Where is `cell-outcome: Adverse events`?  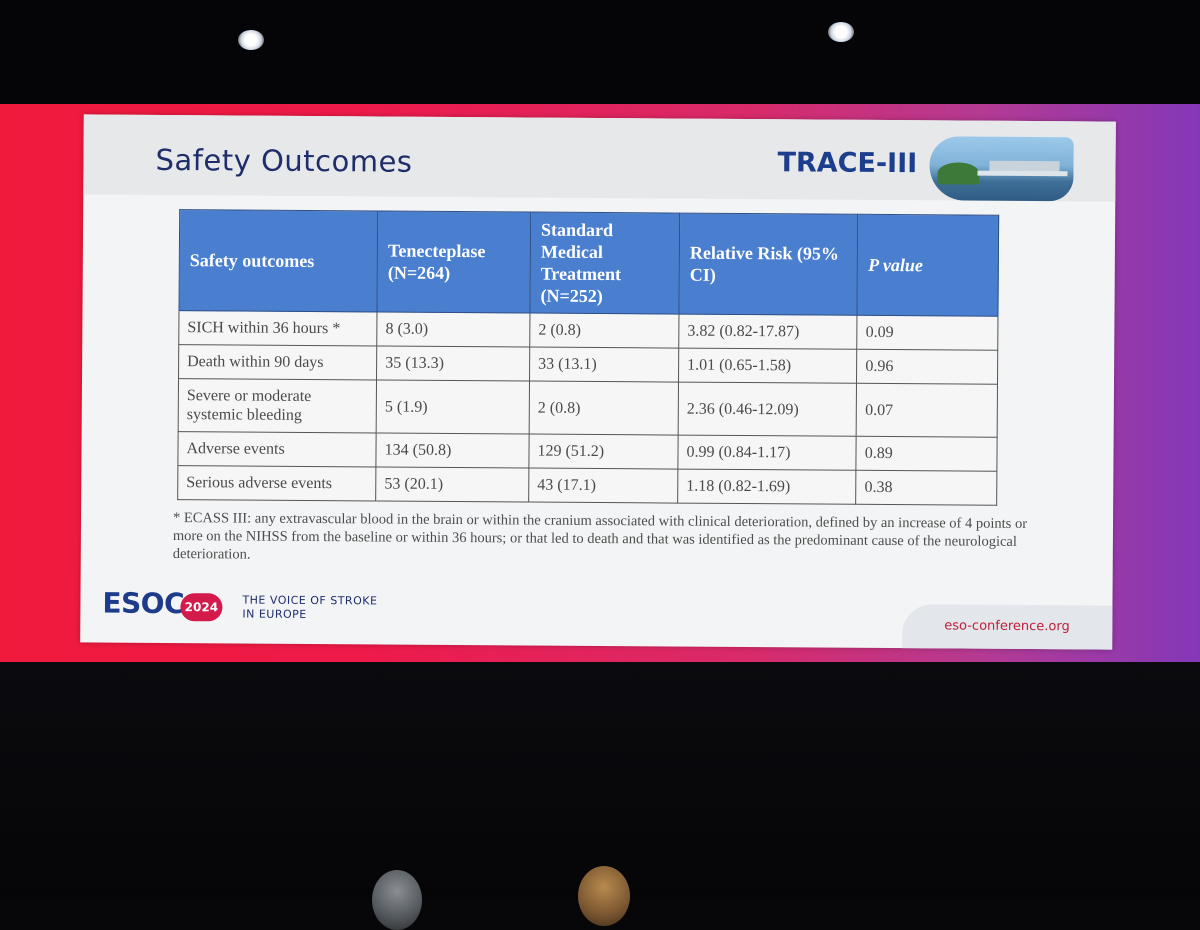 cell-outcome: Adverse events is located at coordinates (277, 449).